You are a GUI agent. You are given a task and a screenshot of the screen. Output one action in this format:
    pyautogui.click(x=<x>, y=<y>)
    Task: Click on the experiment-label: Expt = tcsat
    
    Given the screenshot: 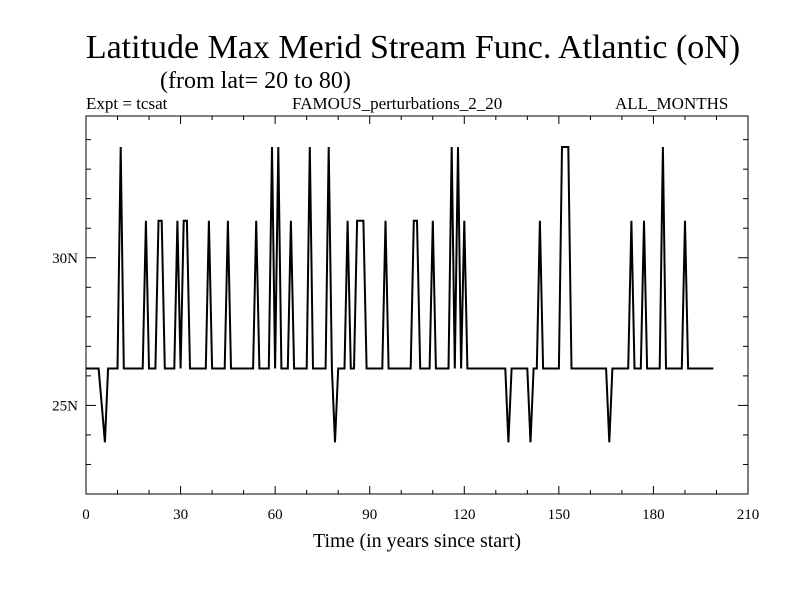 What is the action you would take?
    pyautogui.click(x=127, y=103)
    